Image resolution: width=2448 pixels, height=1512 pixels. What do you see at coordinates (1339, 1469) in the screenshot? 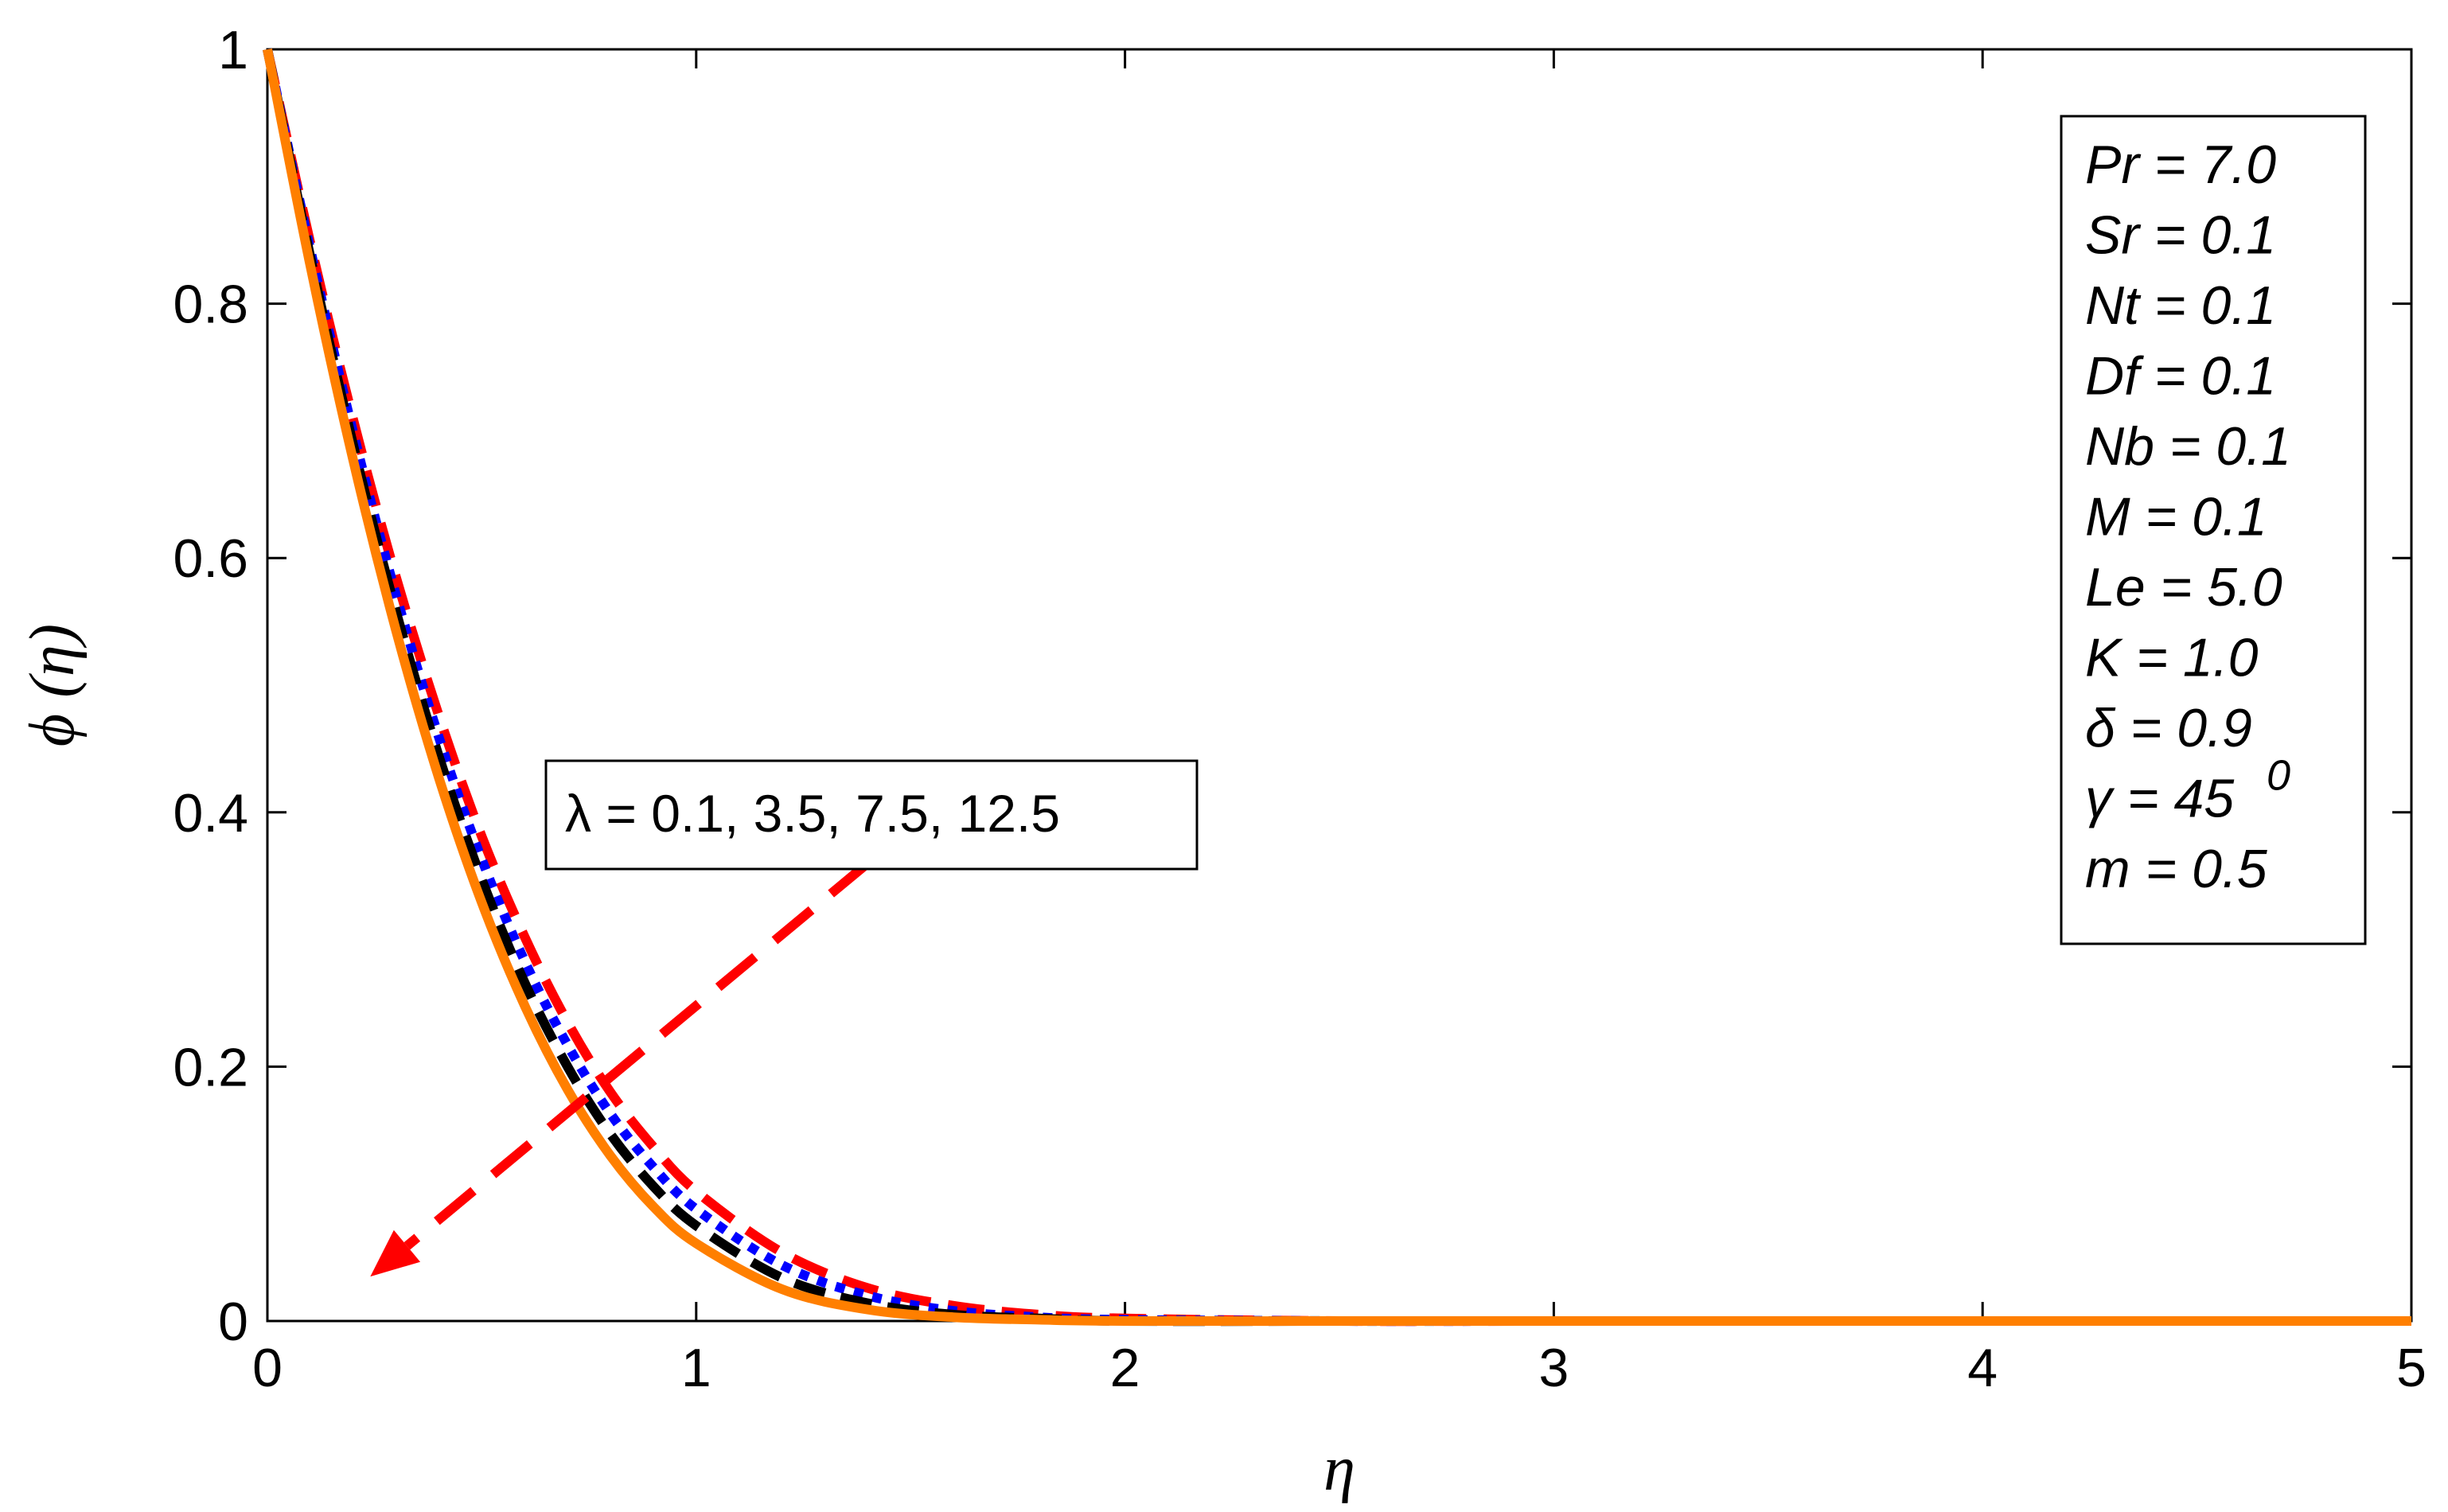
I see `x-axis-label: η` at bounding box center [1339, 1469].